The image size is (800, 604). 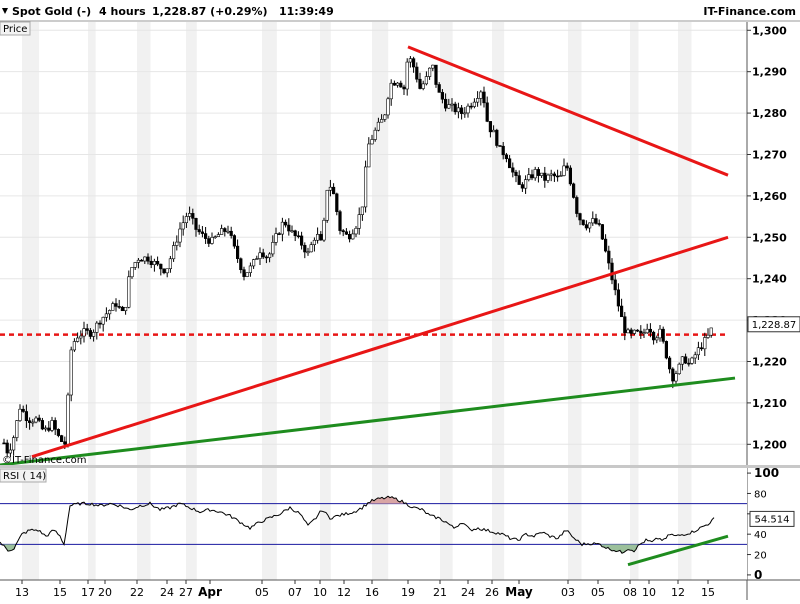 I want to click on brand-label: IT-Finance.com, so click(x=749, y=11).